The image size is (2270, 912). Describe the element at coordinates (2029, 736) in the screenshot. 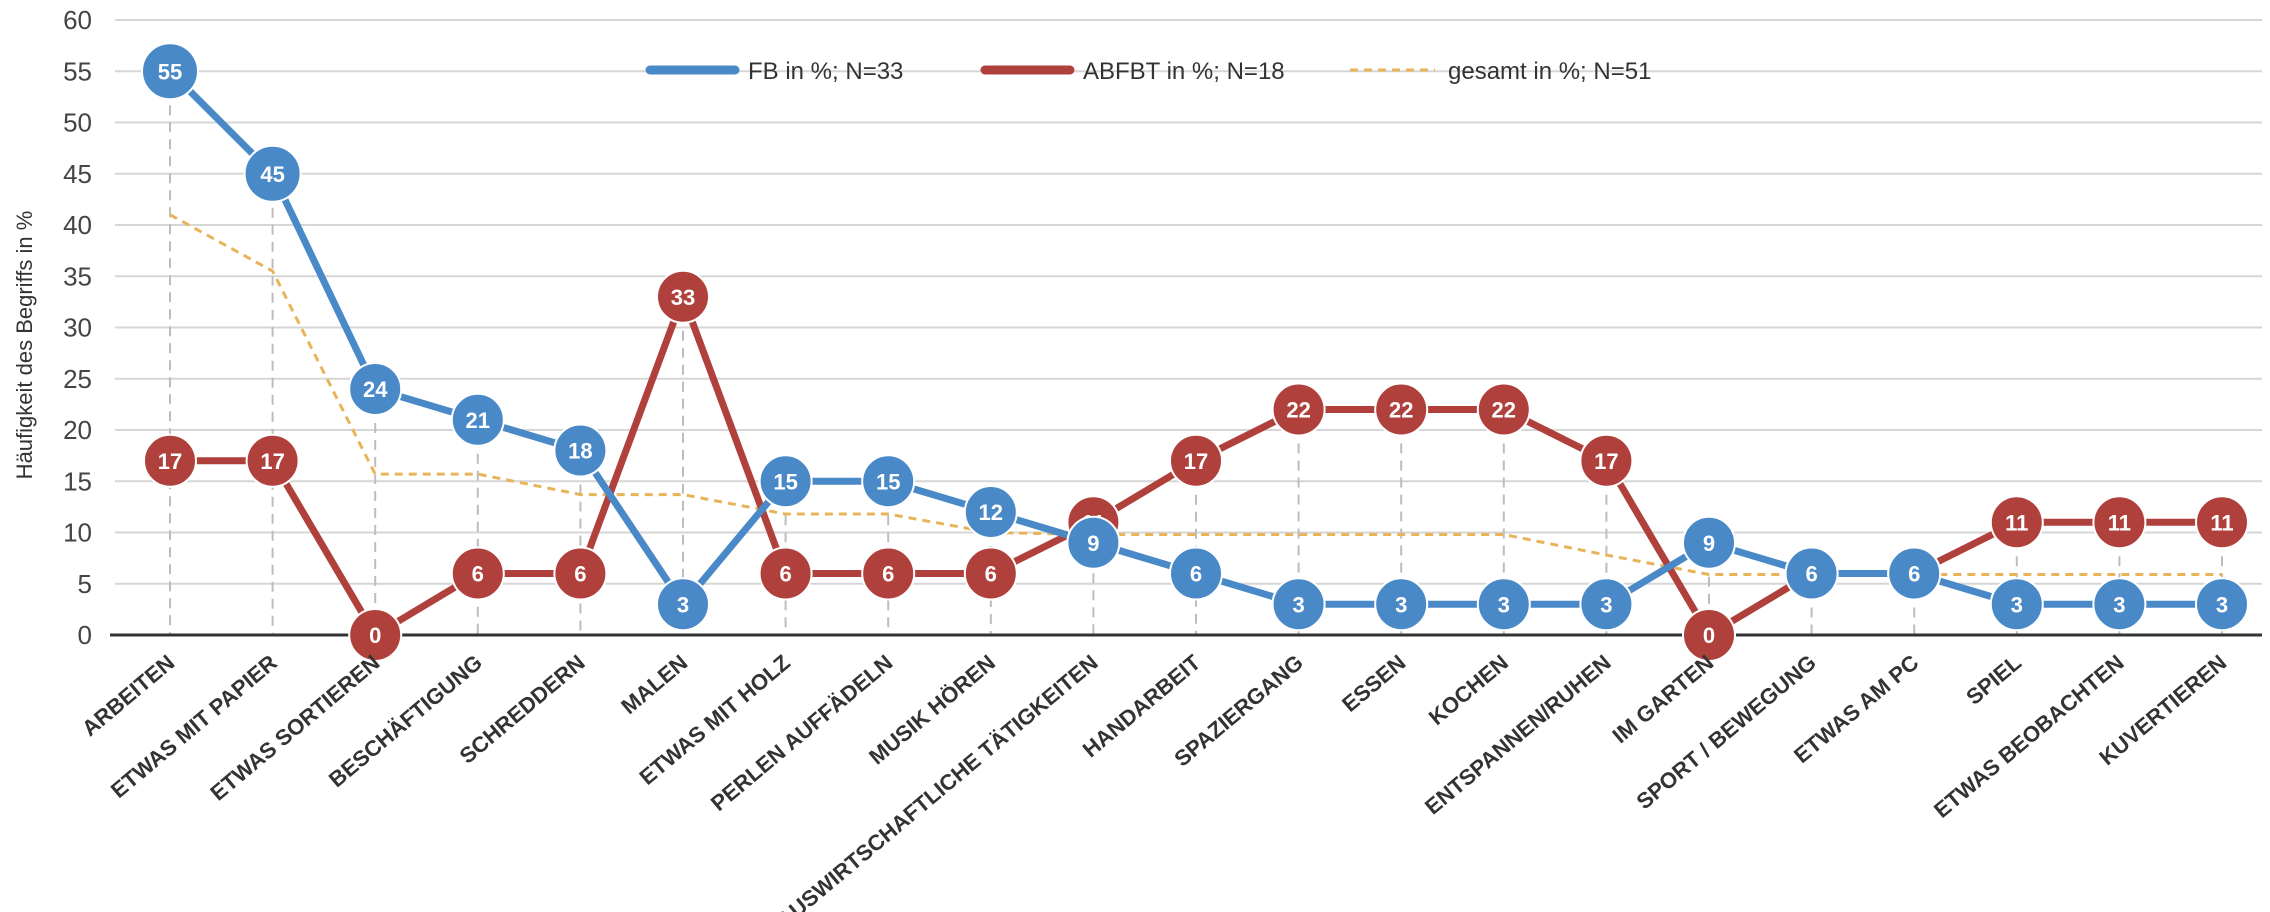

I see `x-category-label: ETWAS BEOBACHTEN` at that location.